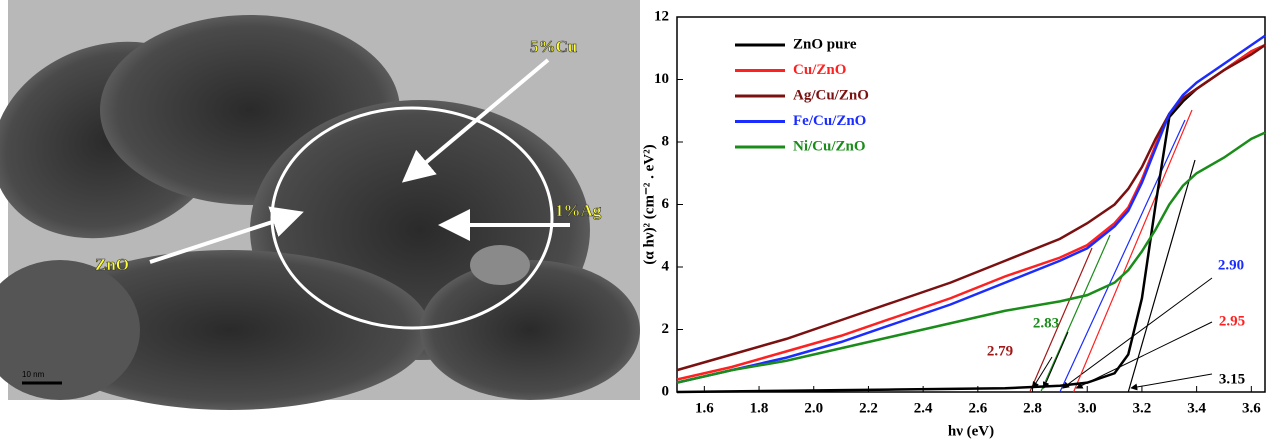  Describe the element at coordinates (704, 408) in the screenshot. I see `x-tick-label: 1.6` at that location.